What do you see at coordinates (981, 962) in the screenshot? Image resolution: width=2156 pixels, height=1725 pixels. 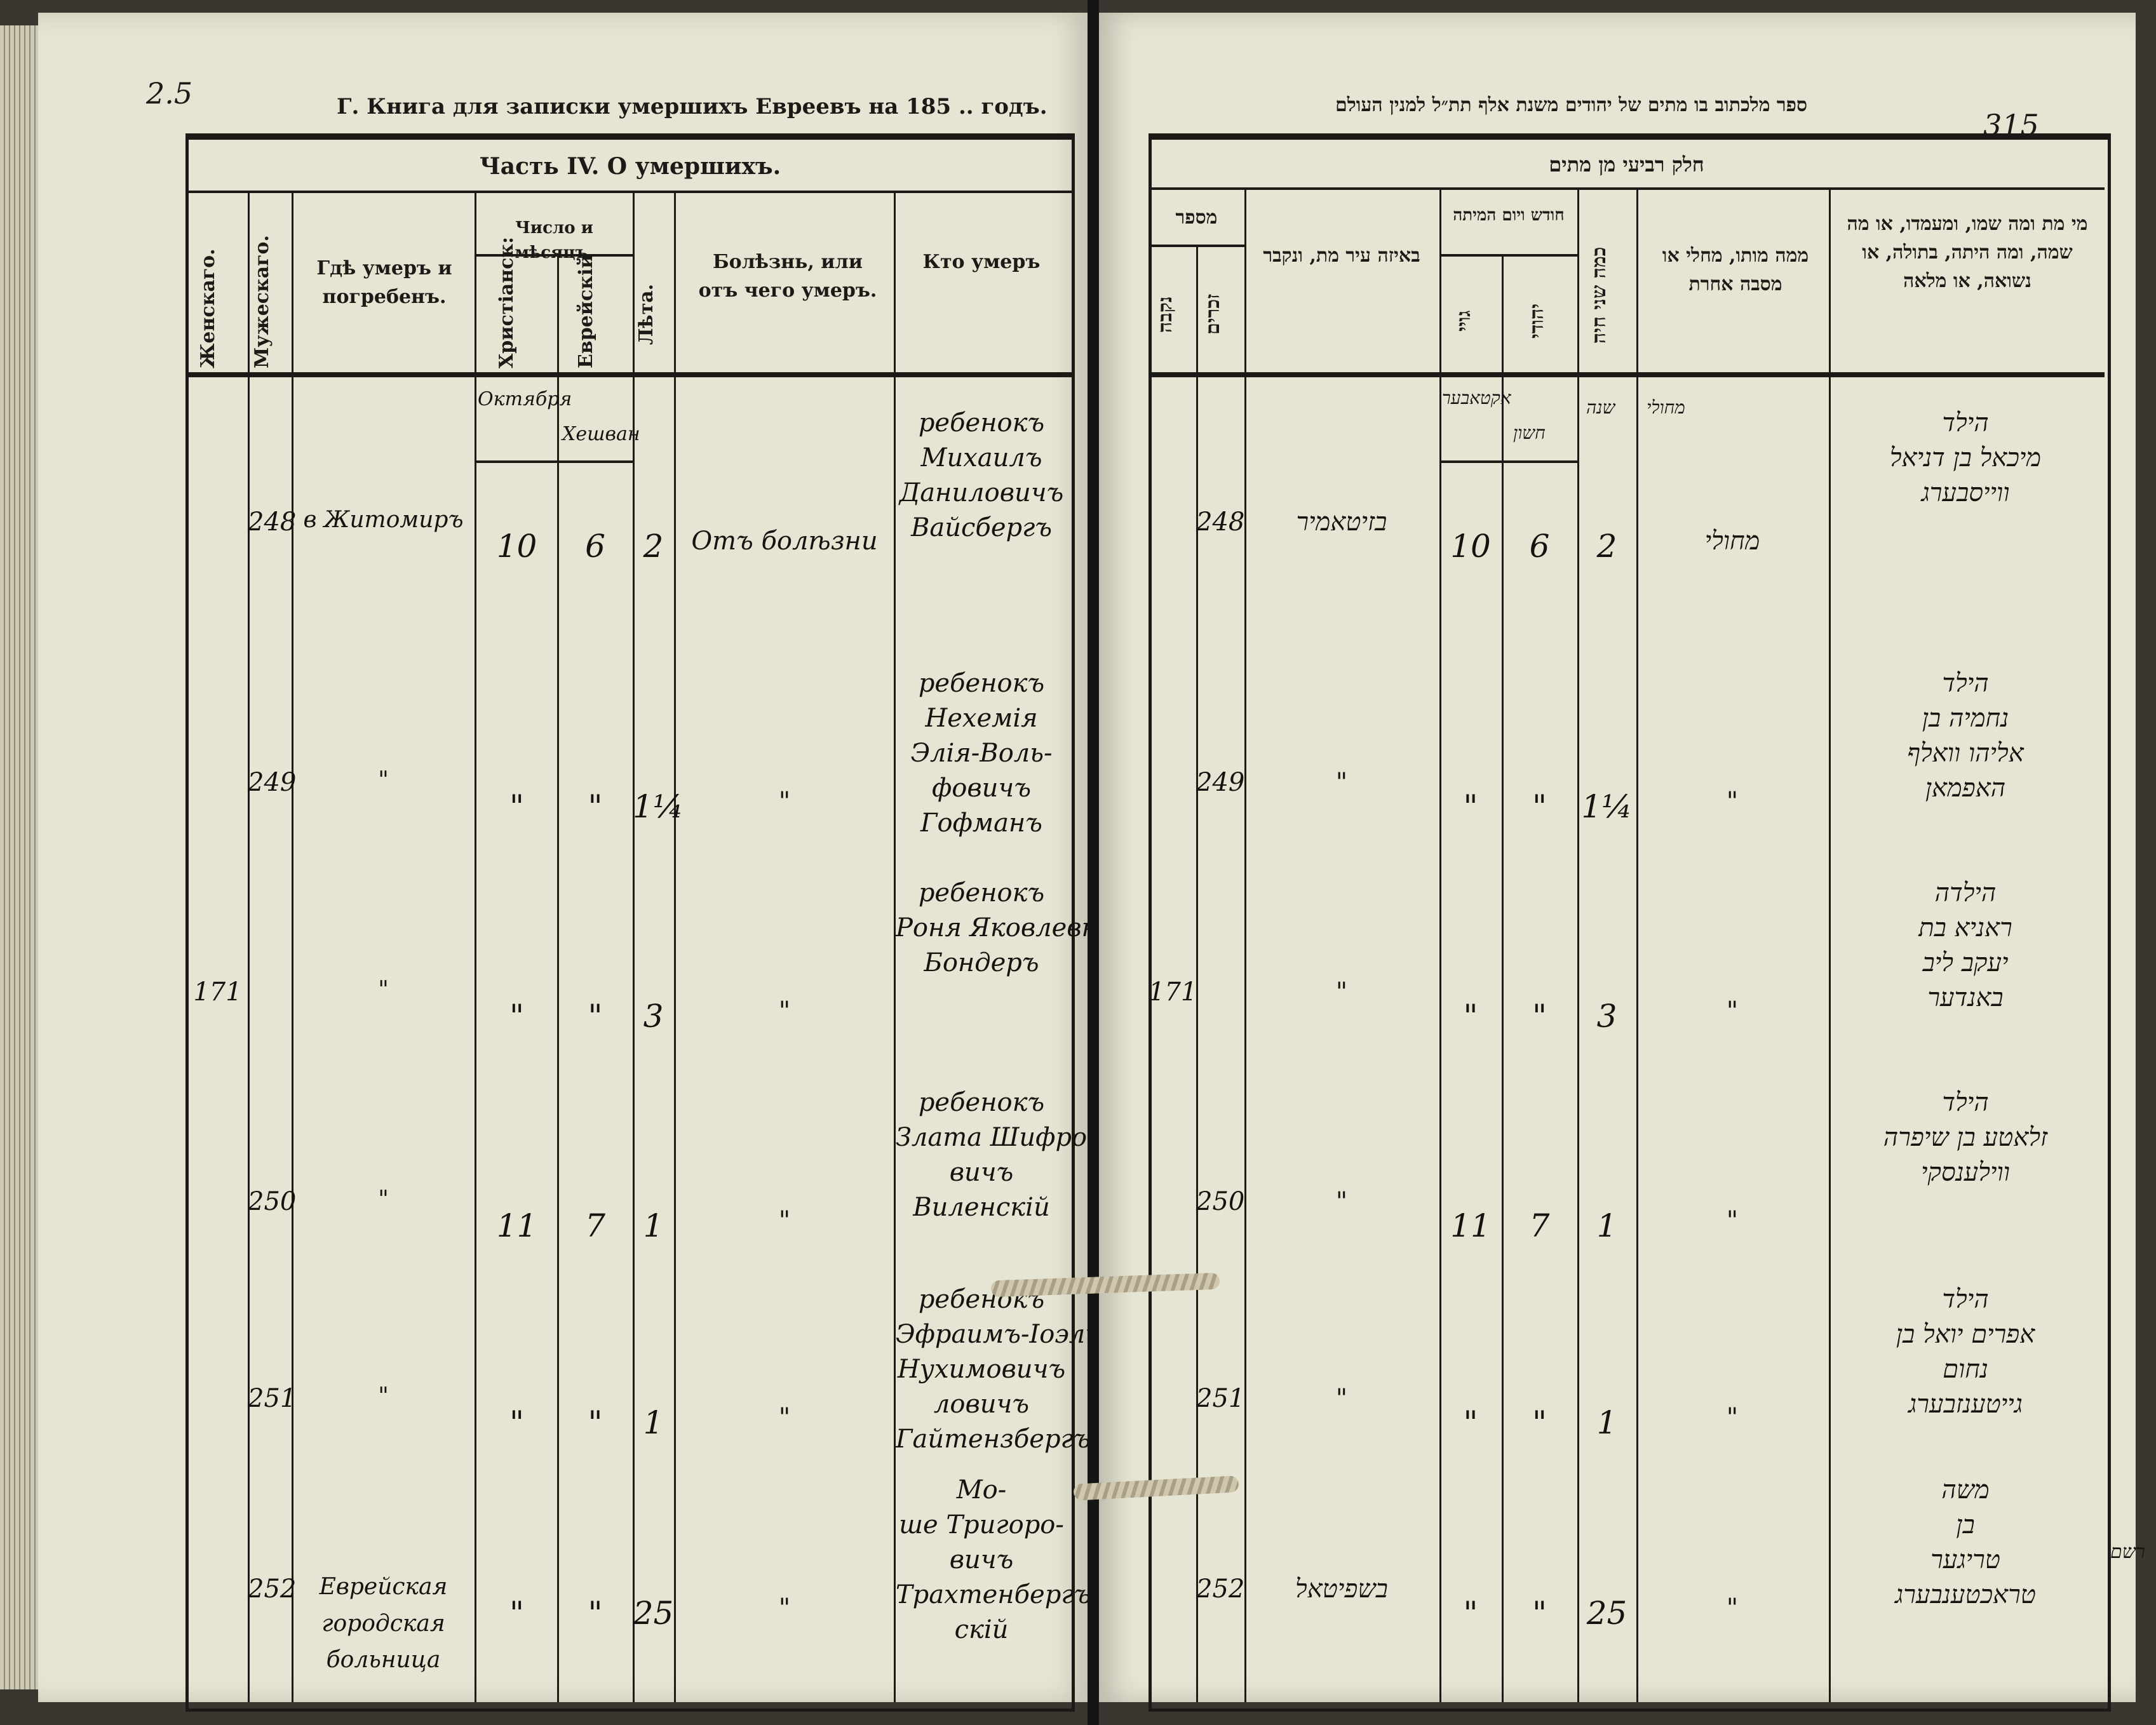 I see `row-deceased-name-line: Бондеръ` at bounding box center [981, 962].